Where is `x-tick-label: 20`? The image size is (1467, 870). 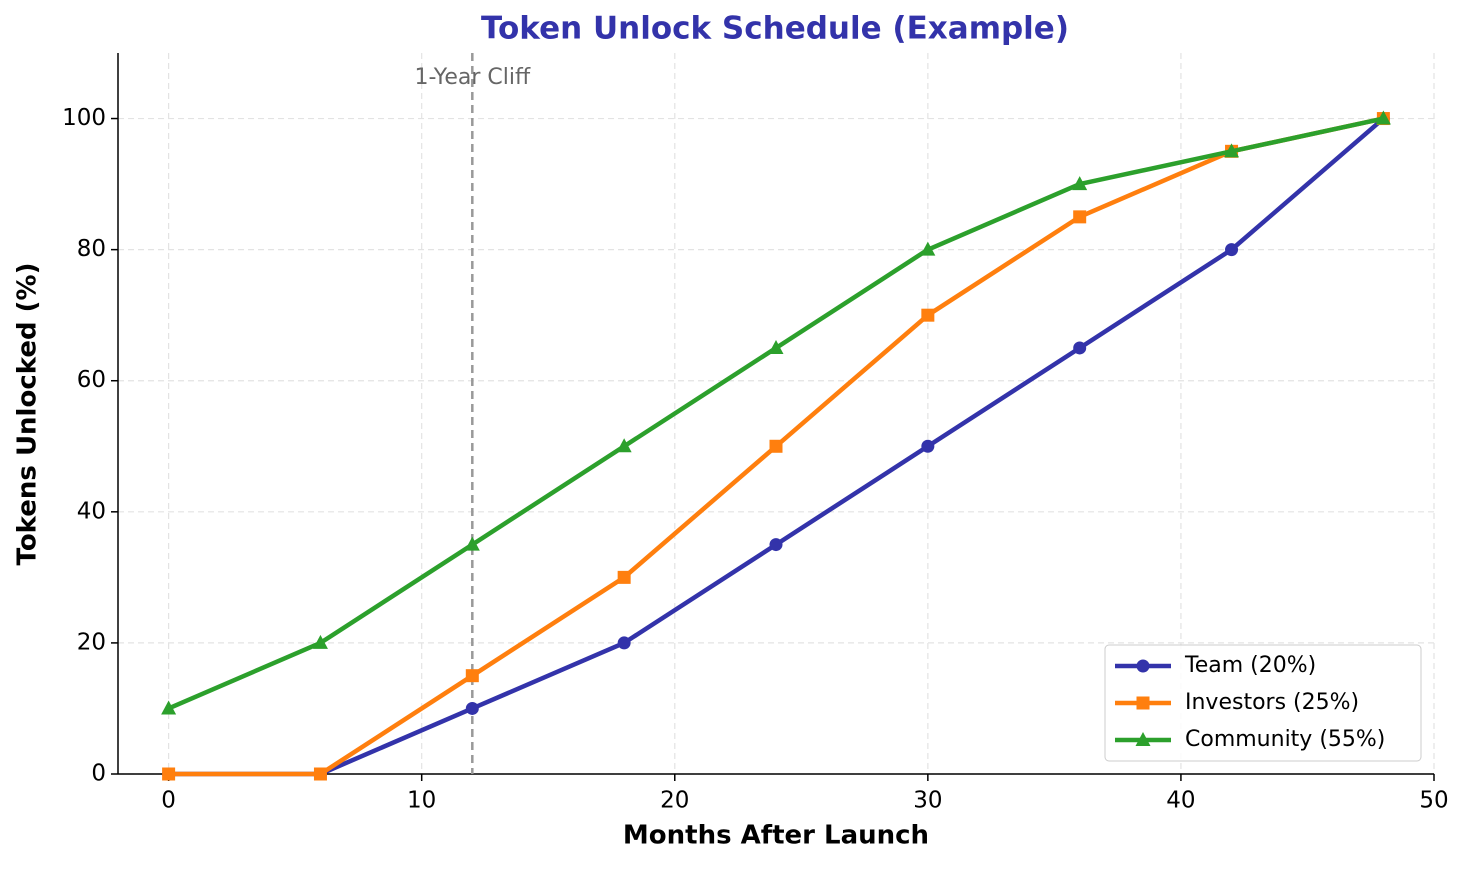 x-tick-label: 20 is located at coordinates (674, 801).